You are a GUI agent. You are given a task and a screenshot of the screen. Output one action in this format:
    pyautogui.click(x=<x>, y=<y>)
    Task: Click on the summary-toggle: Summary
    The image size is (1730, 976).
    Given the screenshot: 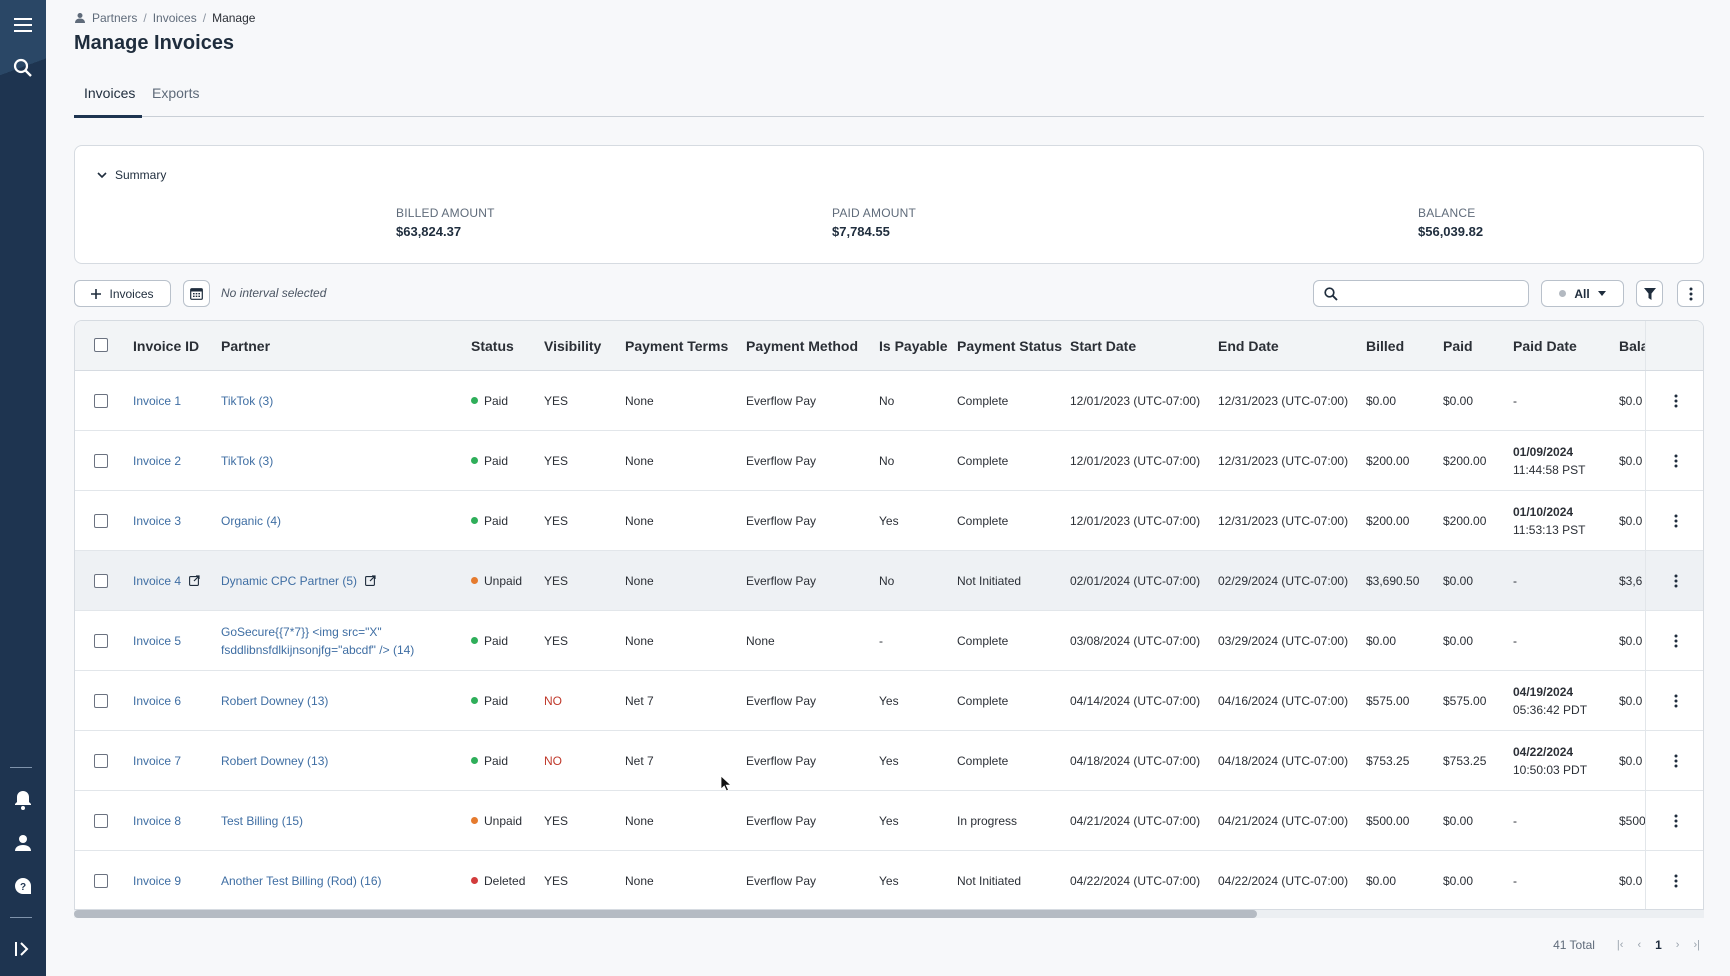 What is the action you would take?
    pyautogui.click(x=131, y=175)
    